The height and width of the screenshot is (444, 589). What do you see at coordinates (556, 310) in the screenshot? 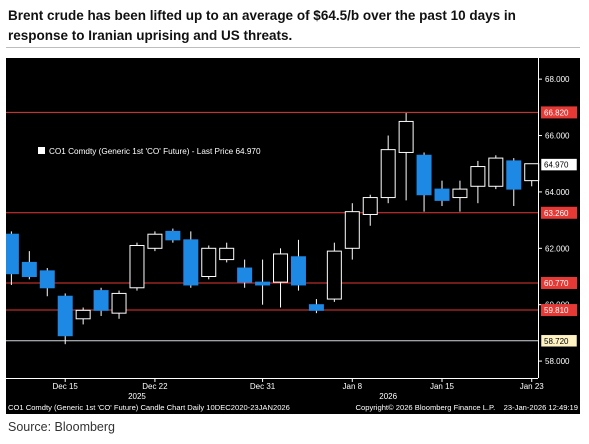
I see `price-tag-label: 59.810` at bounding box center [556, 310].